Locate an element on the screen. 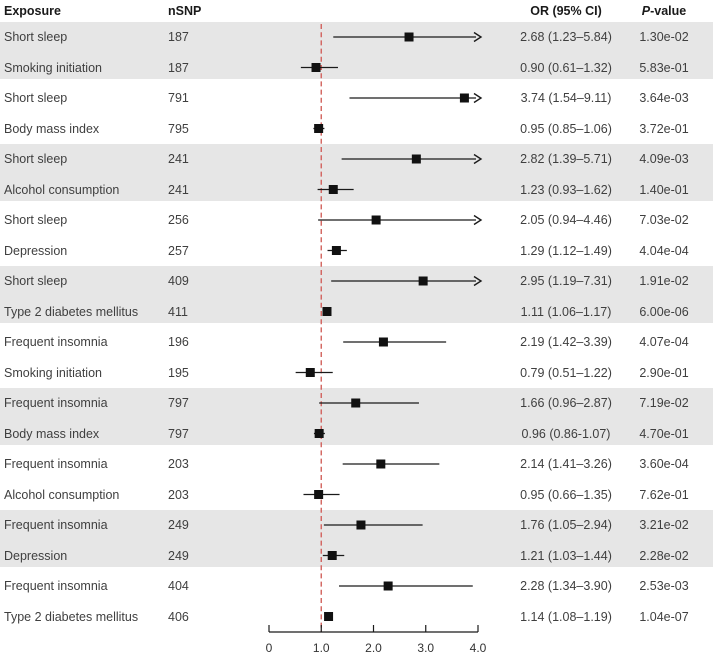 This screenshot has width=713, height=659. table-row: Depression 257 1.29 (1.12–1.49) 4.04e-04 is located at coordinates (356, 251).